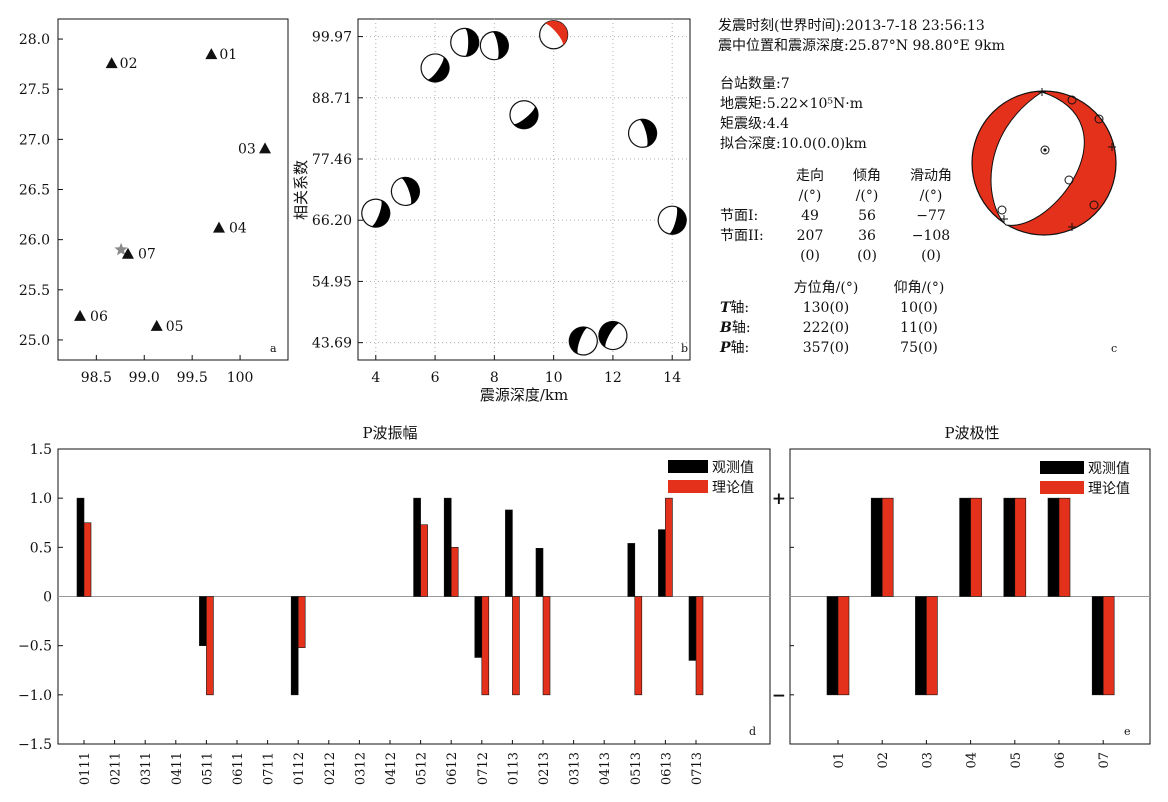  Describe the element at coordinates (1016, 760) in the screenshot. I see `x-tick-label: 05` at that location.